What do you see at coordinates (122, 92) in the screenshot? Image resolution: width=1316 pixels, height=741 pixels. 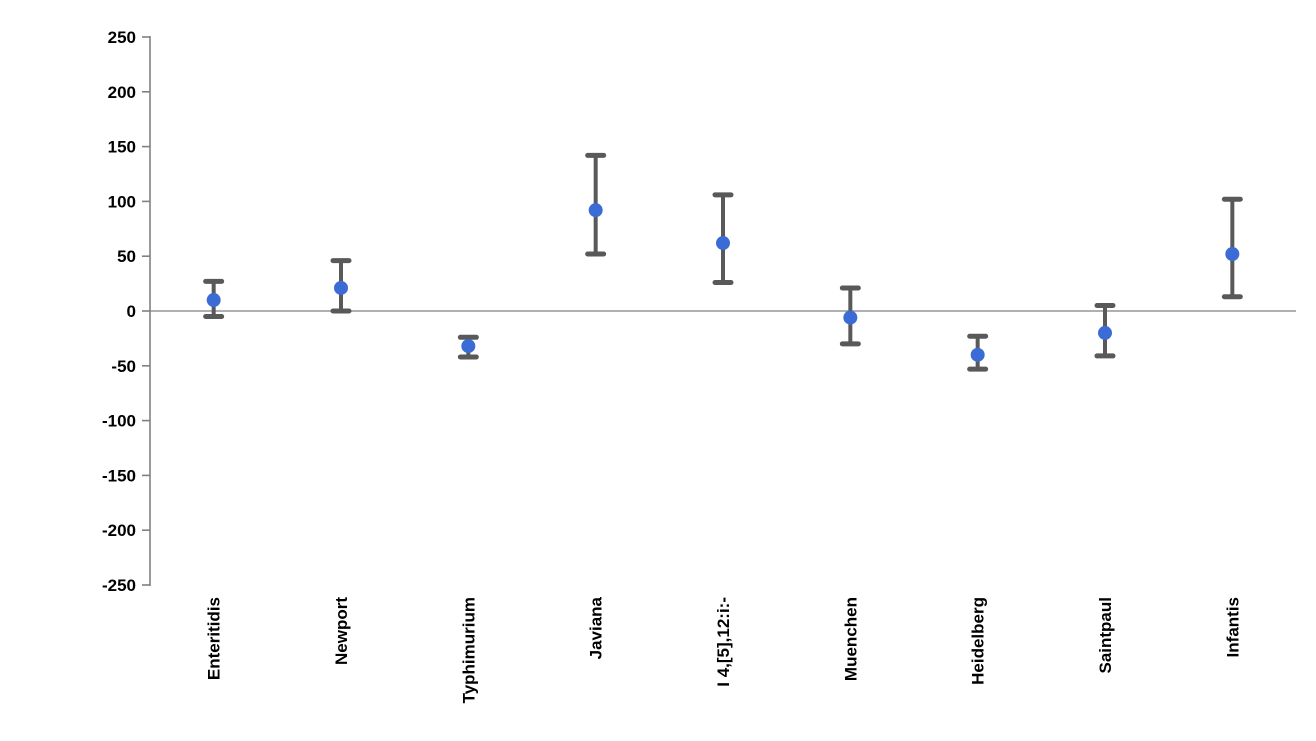 I see `y-tick-label: 200` at bounding box center [122, 92].